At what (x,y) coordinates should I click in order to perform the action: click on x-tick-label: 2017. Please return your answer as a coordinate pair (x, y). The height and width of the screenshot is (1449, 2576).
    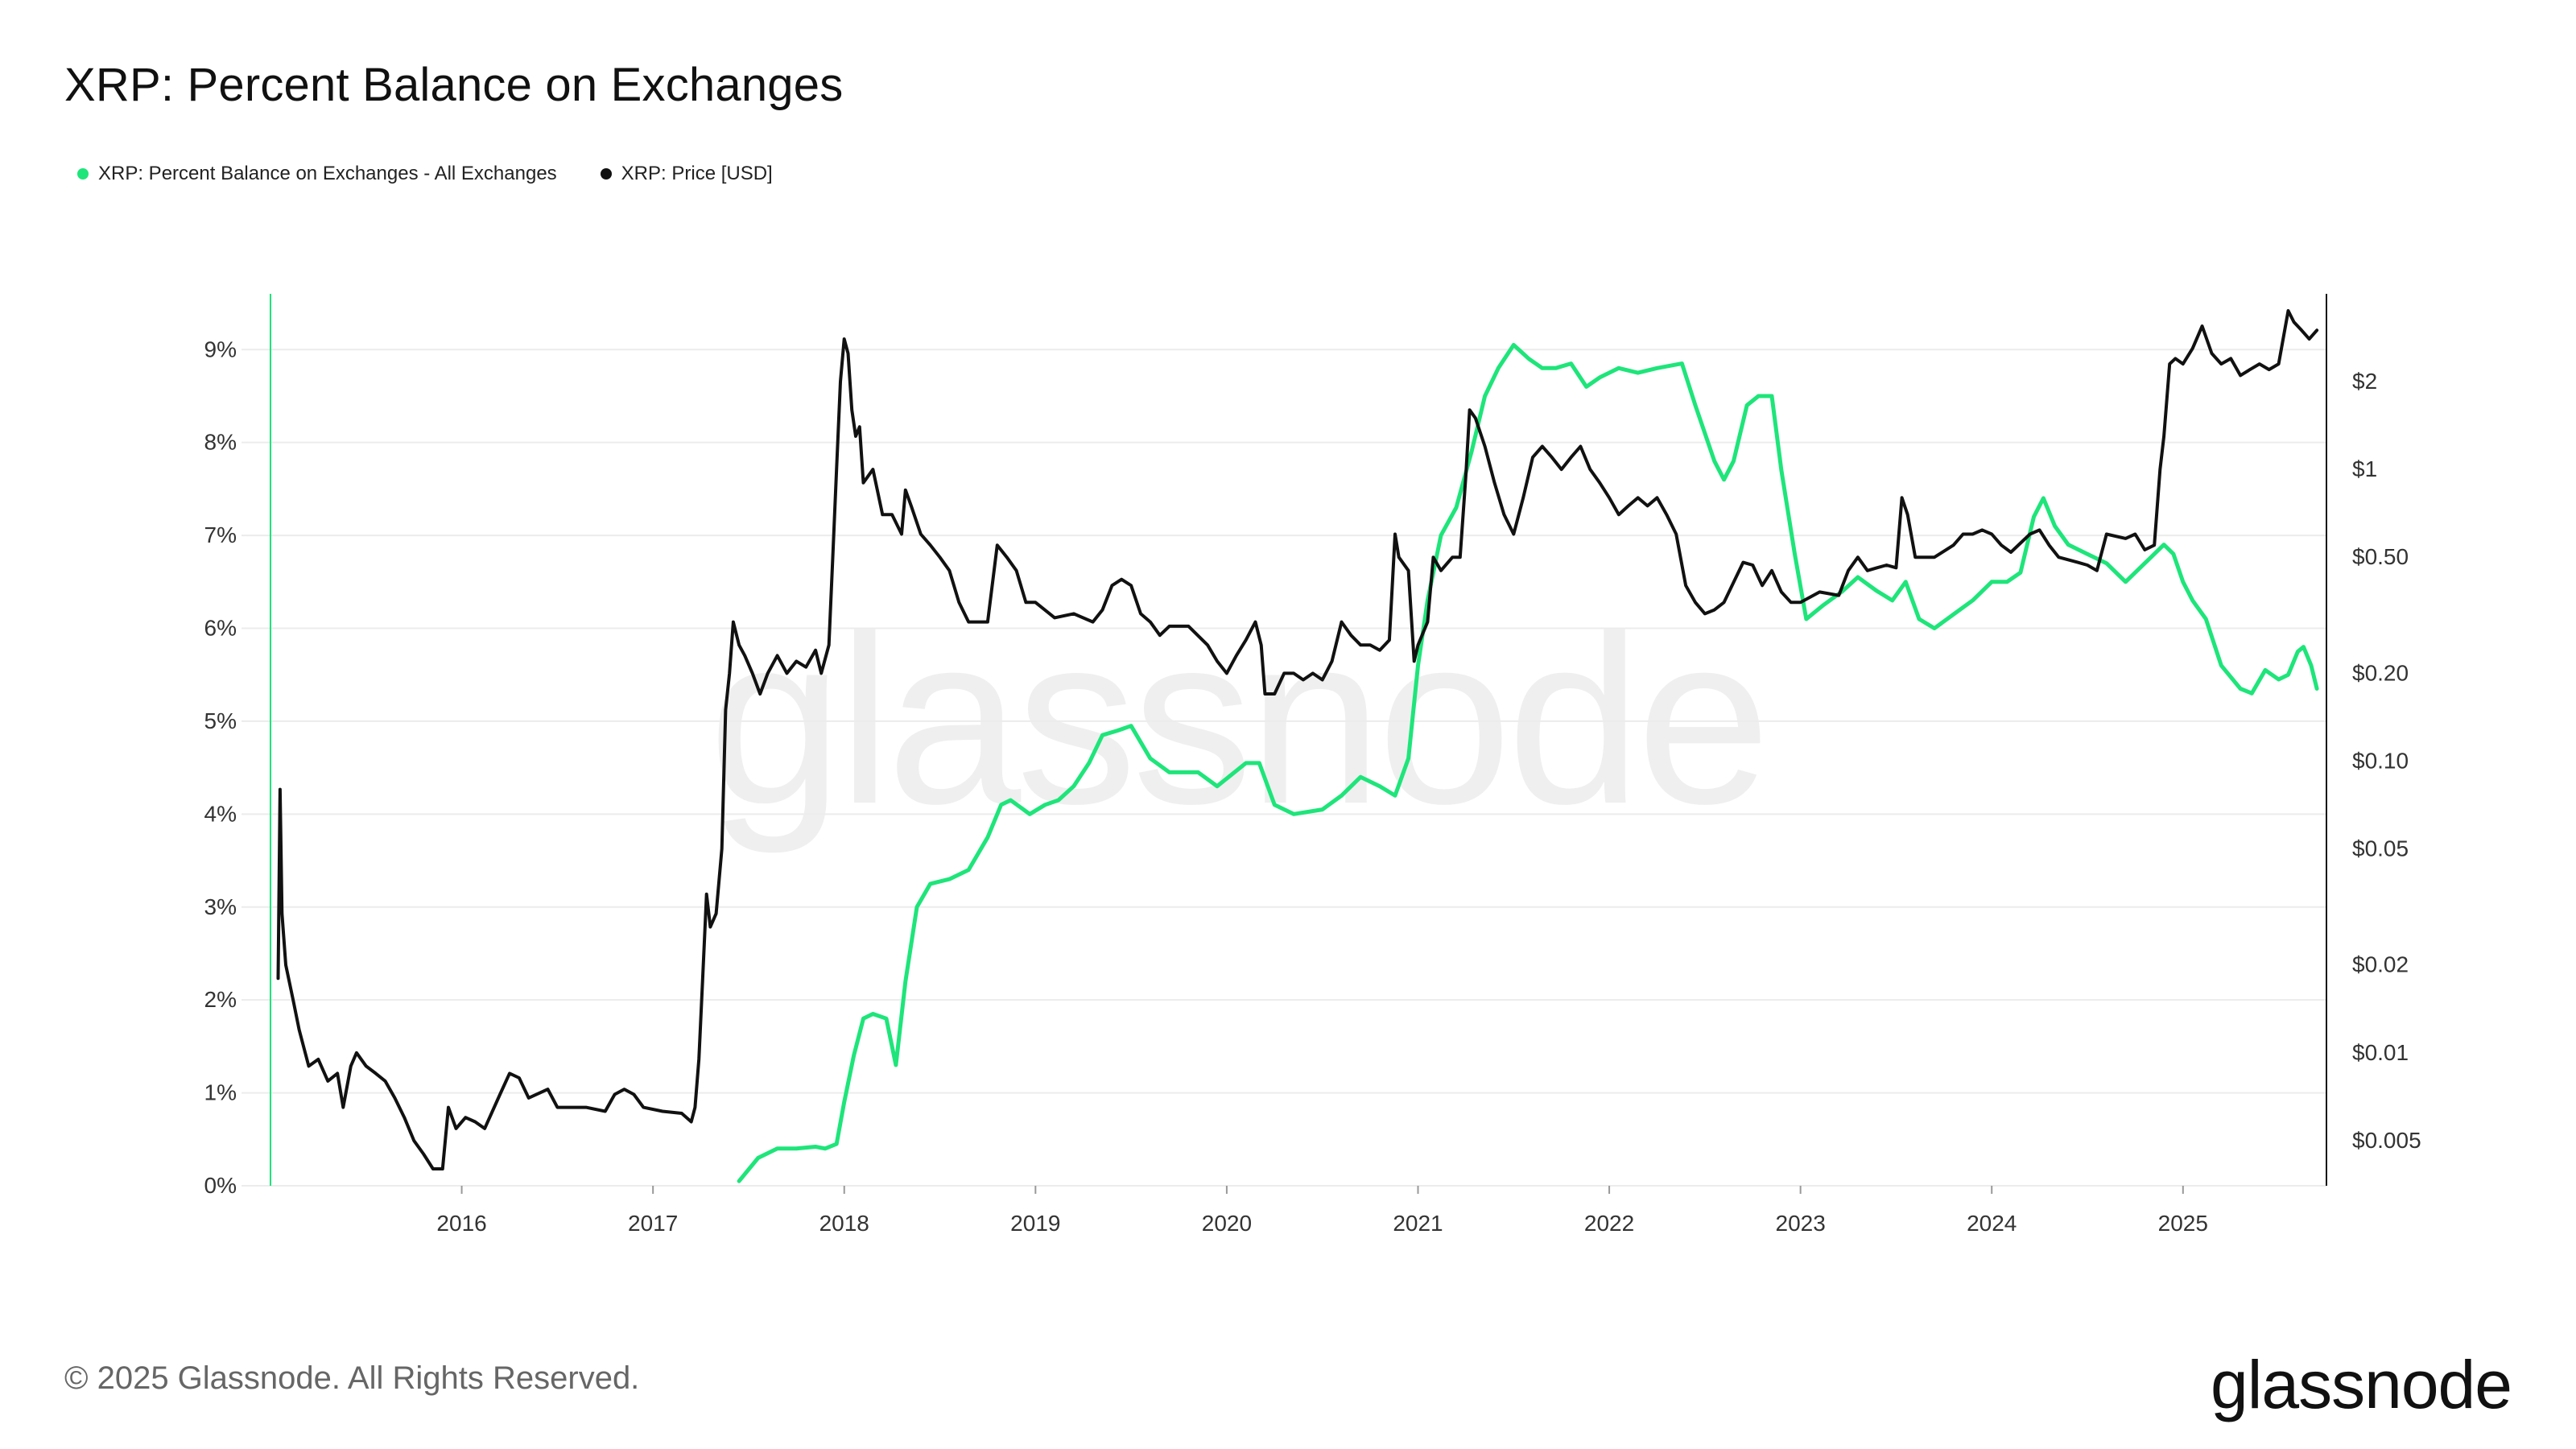
    Looking at the image, I should click on (653, 1223).